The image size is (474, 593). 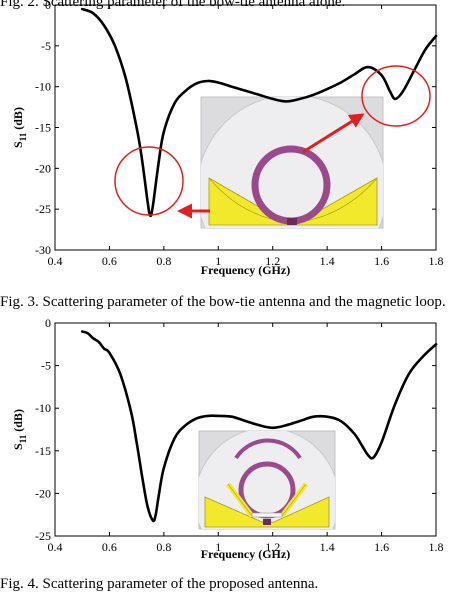 What do you see at coordinates (43, 250) in the screenshot?
I see `y-tick-label: -30` at bounding box center [43, 250].